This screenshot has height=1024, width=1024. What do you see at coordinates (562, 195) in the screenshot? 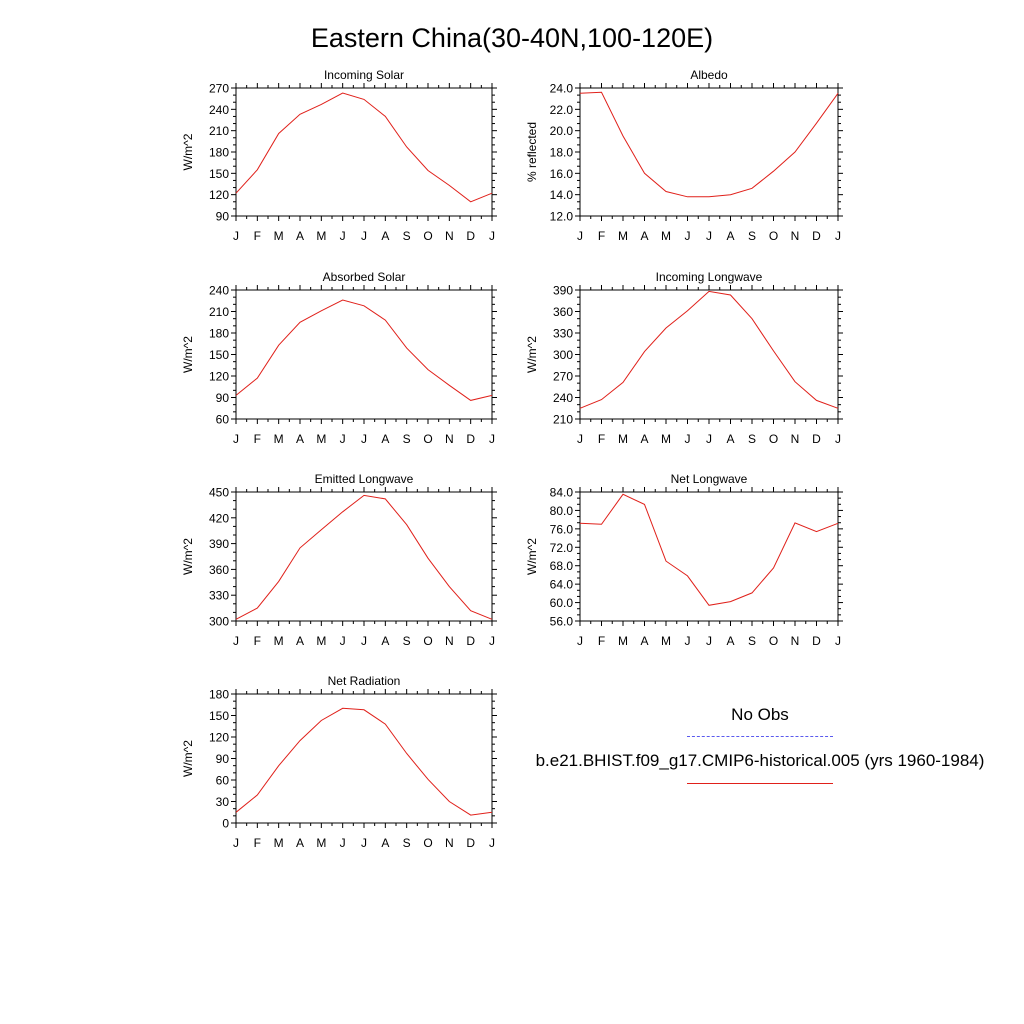
I see `y-tick-label: 14.0` at bounding box center [562, 195].